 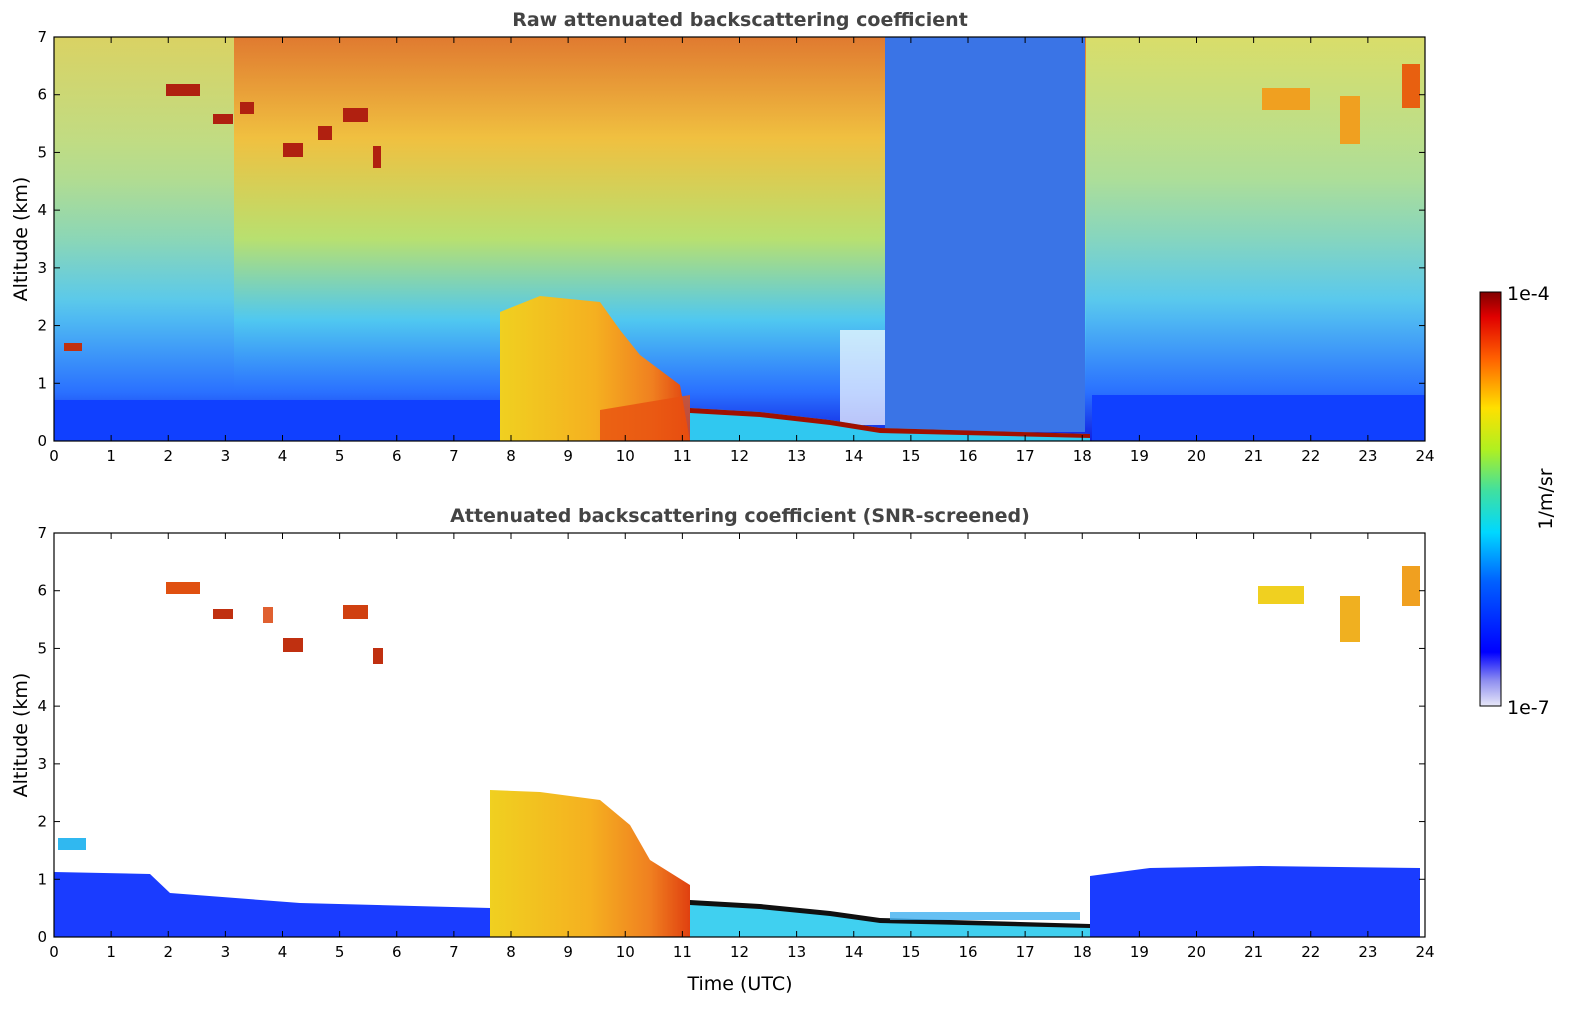 What do you see at coordinates (274, 623) in the screenshot?
I see `screened-mid-level-clouds` at bounding box center [274, 623].